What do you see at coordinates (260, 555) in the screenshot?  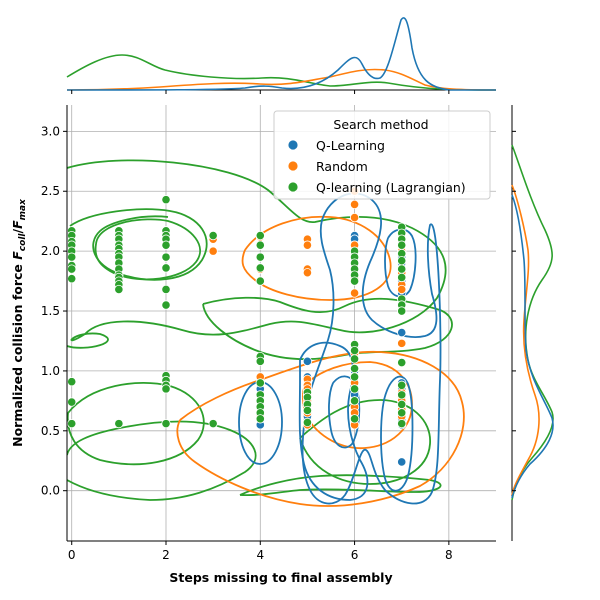 I see `x-tick-label: 4` at bounding box center [260, 555].